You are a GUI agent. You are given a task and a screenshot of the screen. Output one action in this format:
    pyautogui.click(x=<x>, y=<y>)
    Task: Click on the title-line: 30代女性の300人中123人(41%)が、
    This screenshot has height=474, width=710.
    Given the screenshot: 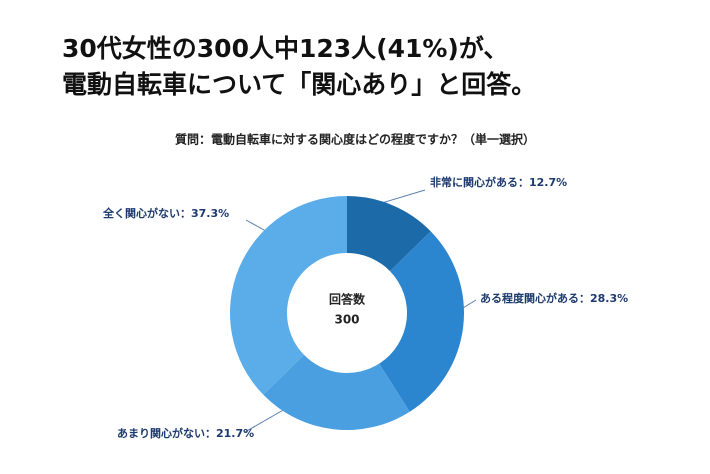 What is the action you would take?
    pyautogui.click(x=285, y=48)
    